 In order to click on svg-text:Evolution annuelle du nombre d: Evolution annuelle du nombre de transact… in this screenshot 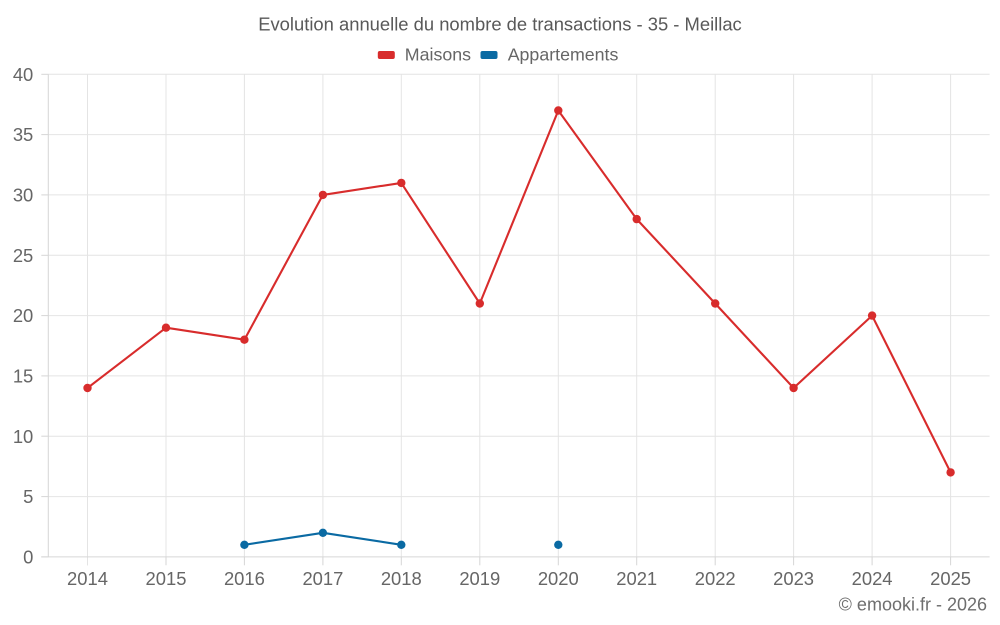, I will do `click(500, 24)`.